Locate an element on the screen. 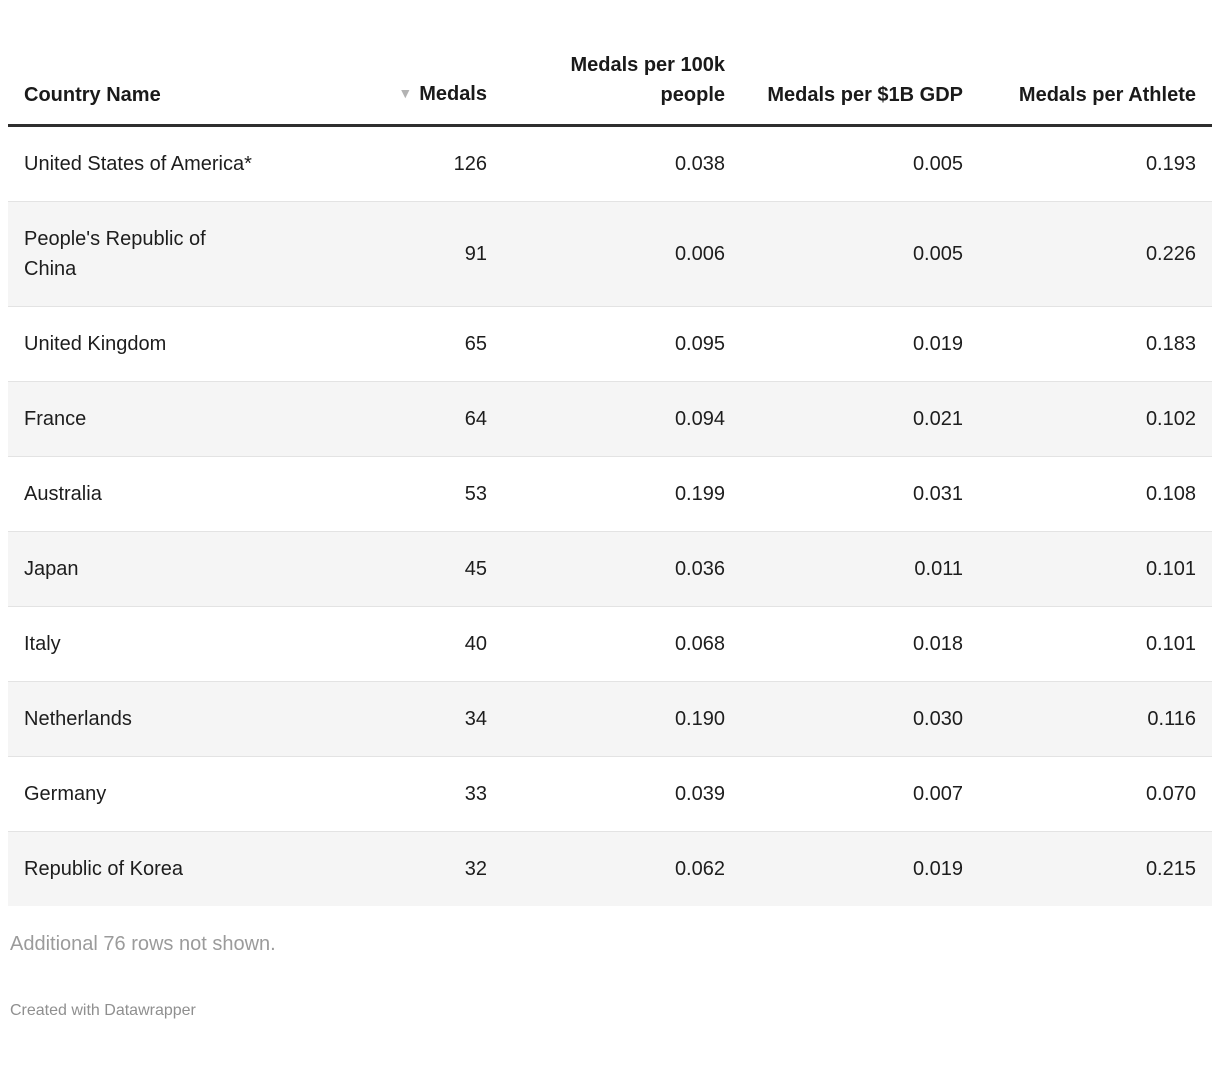  country-cell: Netherlands is located at coordinates (78, 719).